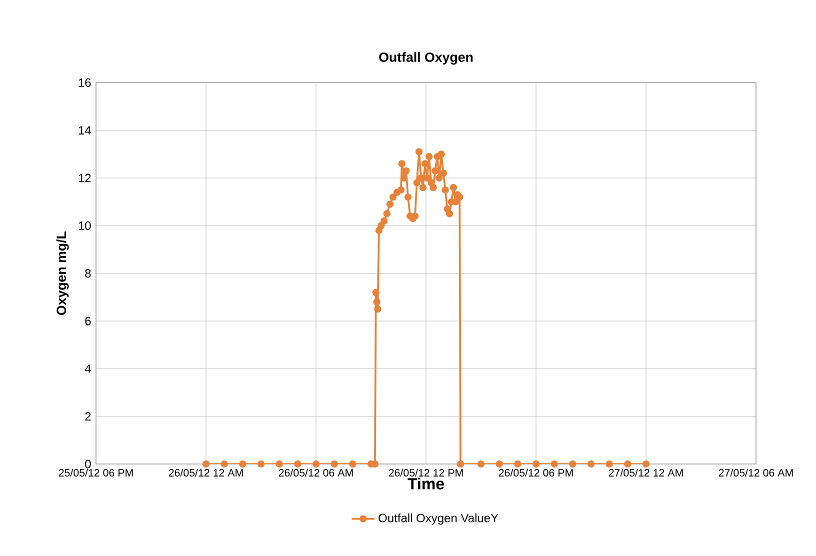 The image size is (816, 556). Describe the element at coordinates (88, 273) in the screenshot. I see `y-tick-label: 8` at that location.